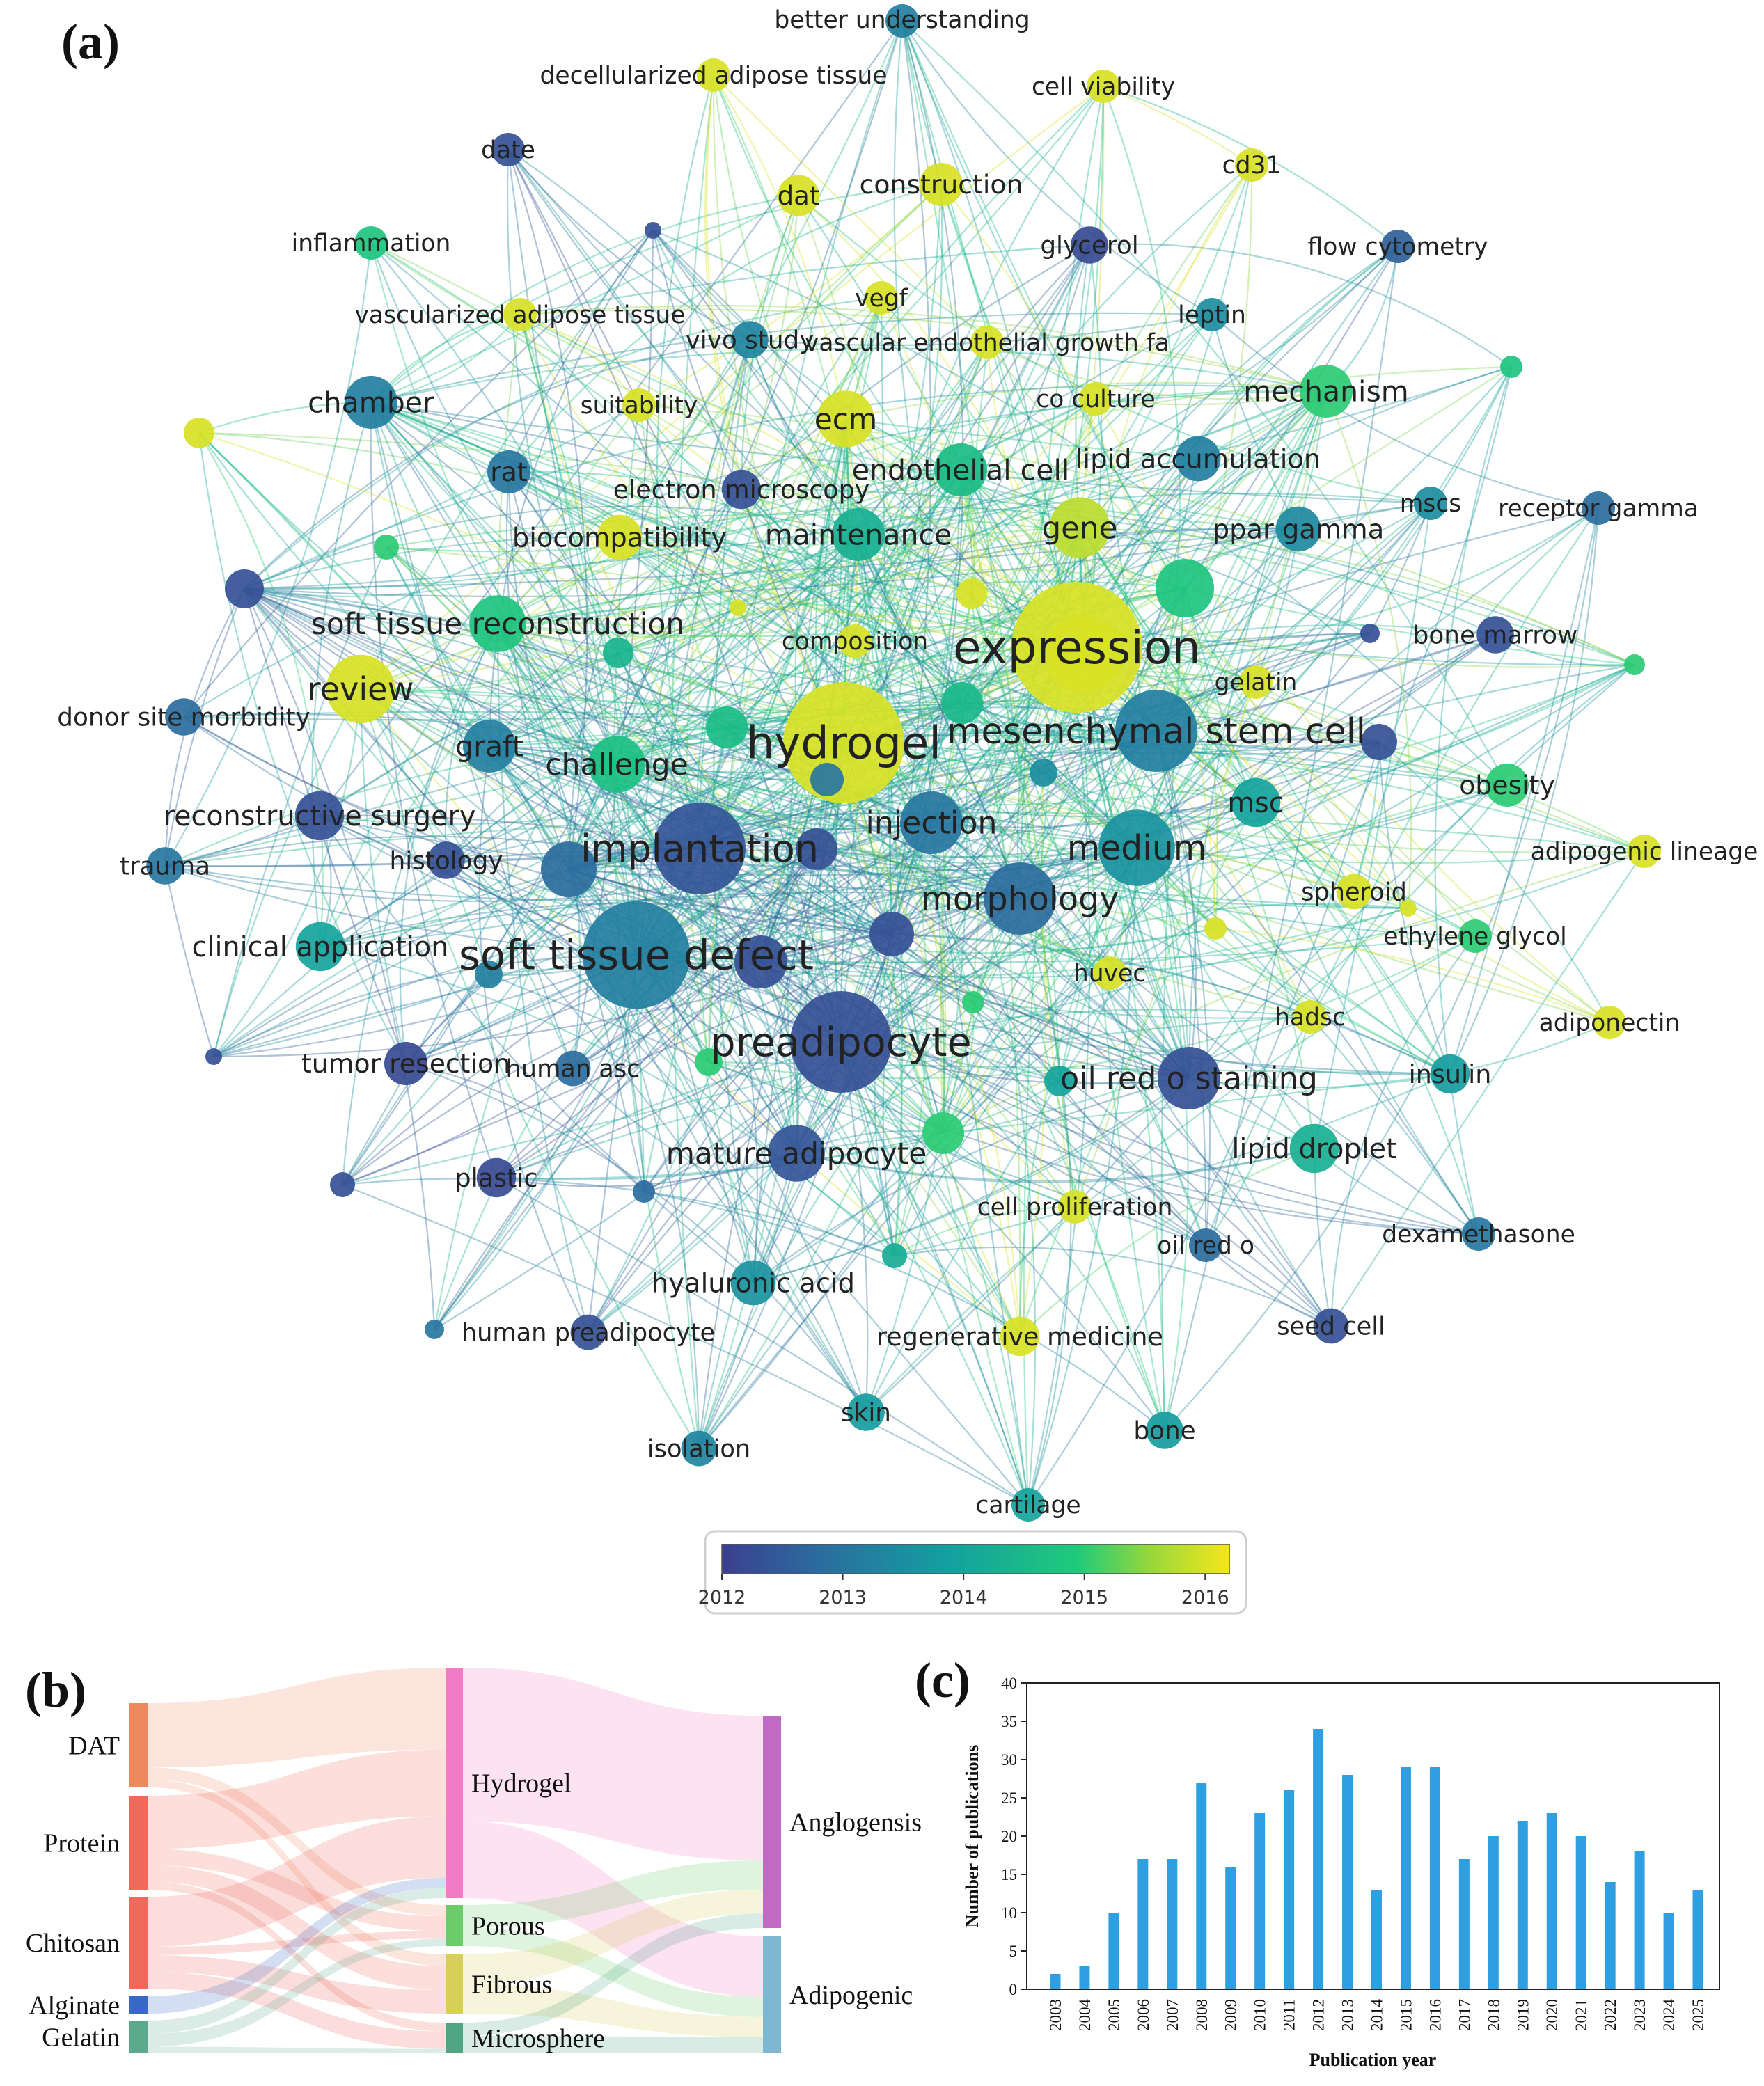 This screenshot has width=1764, height=2086. I want to click on sankey-label-microsphere: Microsphere, so click(538, 2038).